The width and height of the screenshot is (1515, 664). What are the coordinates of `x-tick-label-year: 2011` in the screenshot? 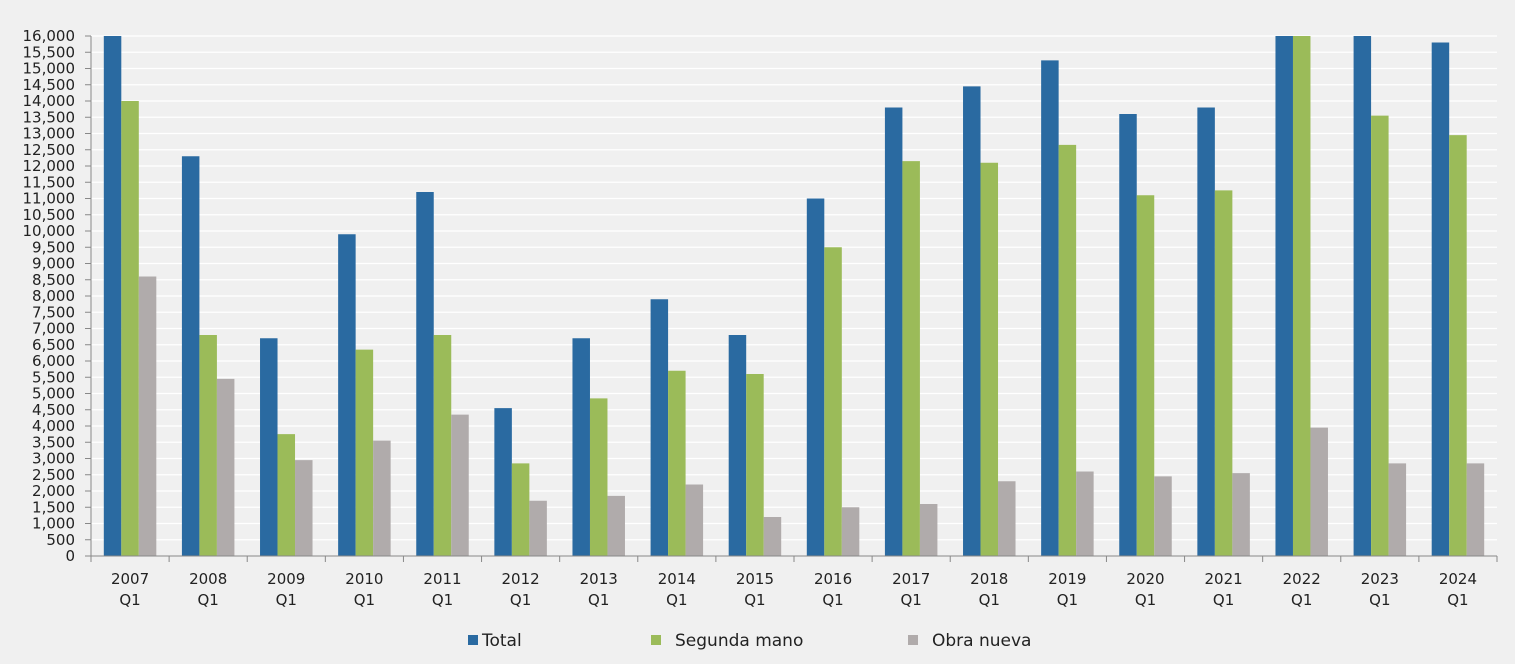 It's located at (442, 579).